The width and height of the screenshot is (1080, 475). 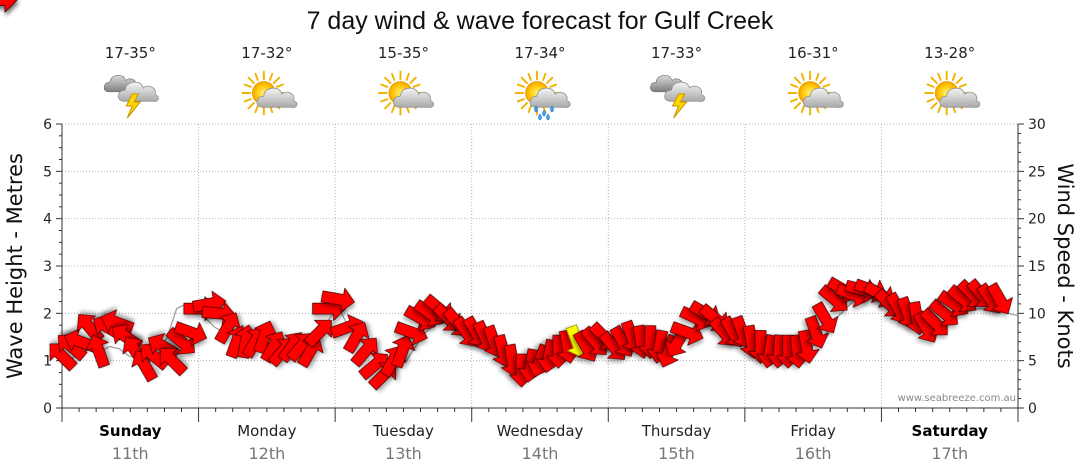 What do you see at coordinates (813, 431) in the screenshot?
I see `day-name: Friday` at bounding box center [813, 431].